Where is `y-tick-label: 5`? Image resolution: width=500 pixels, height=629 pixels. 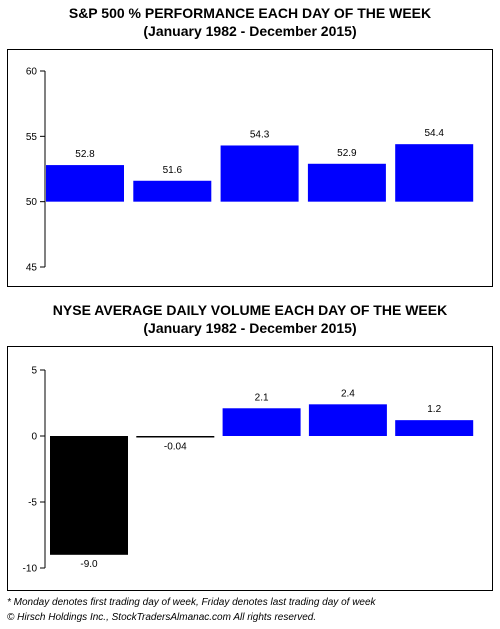
y-tick-label: 5 is located at coordinates (34, 371).